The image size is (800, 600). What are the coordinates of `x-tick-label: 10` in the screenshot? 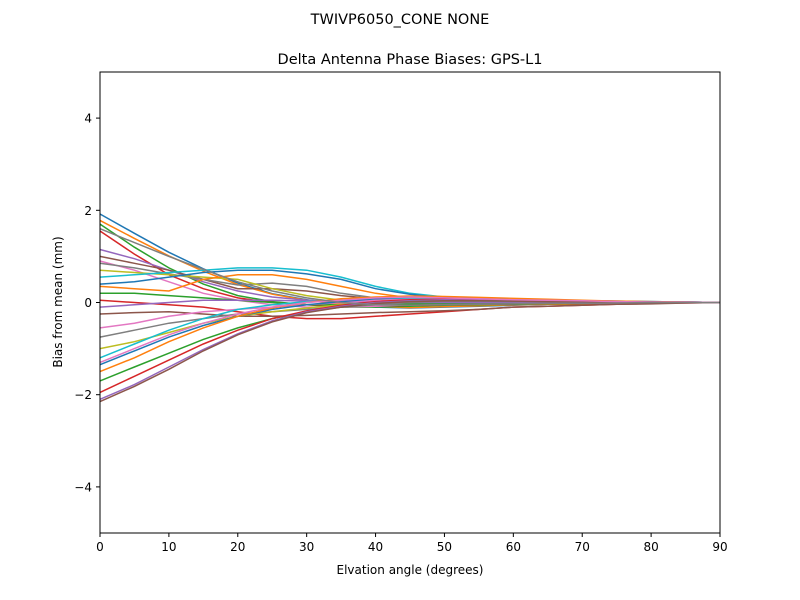 It's located at (168, 547).